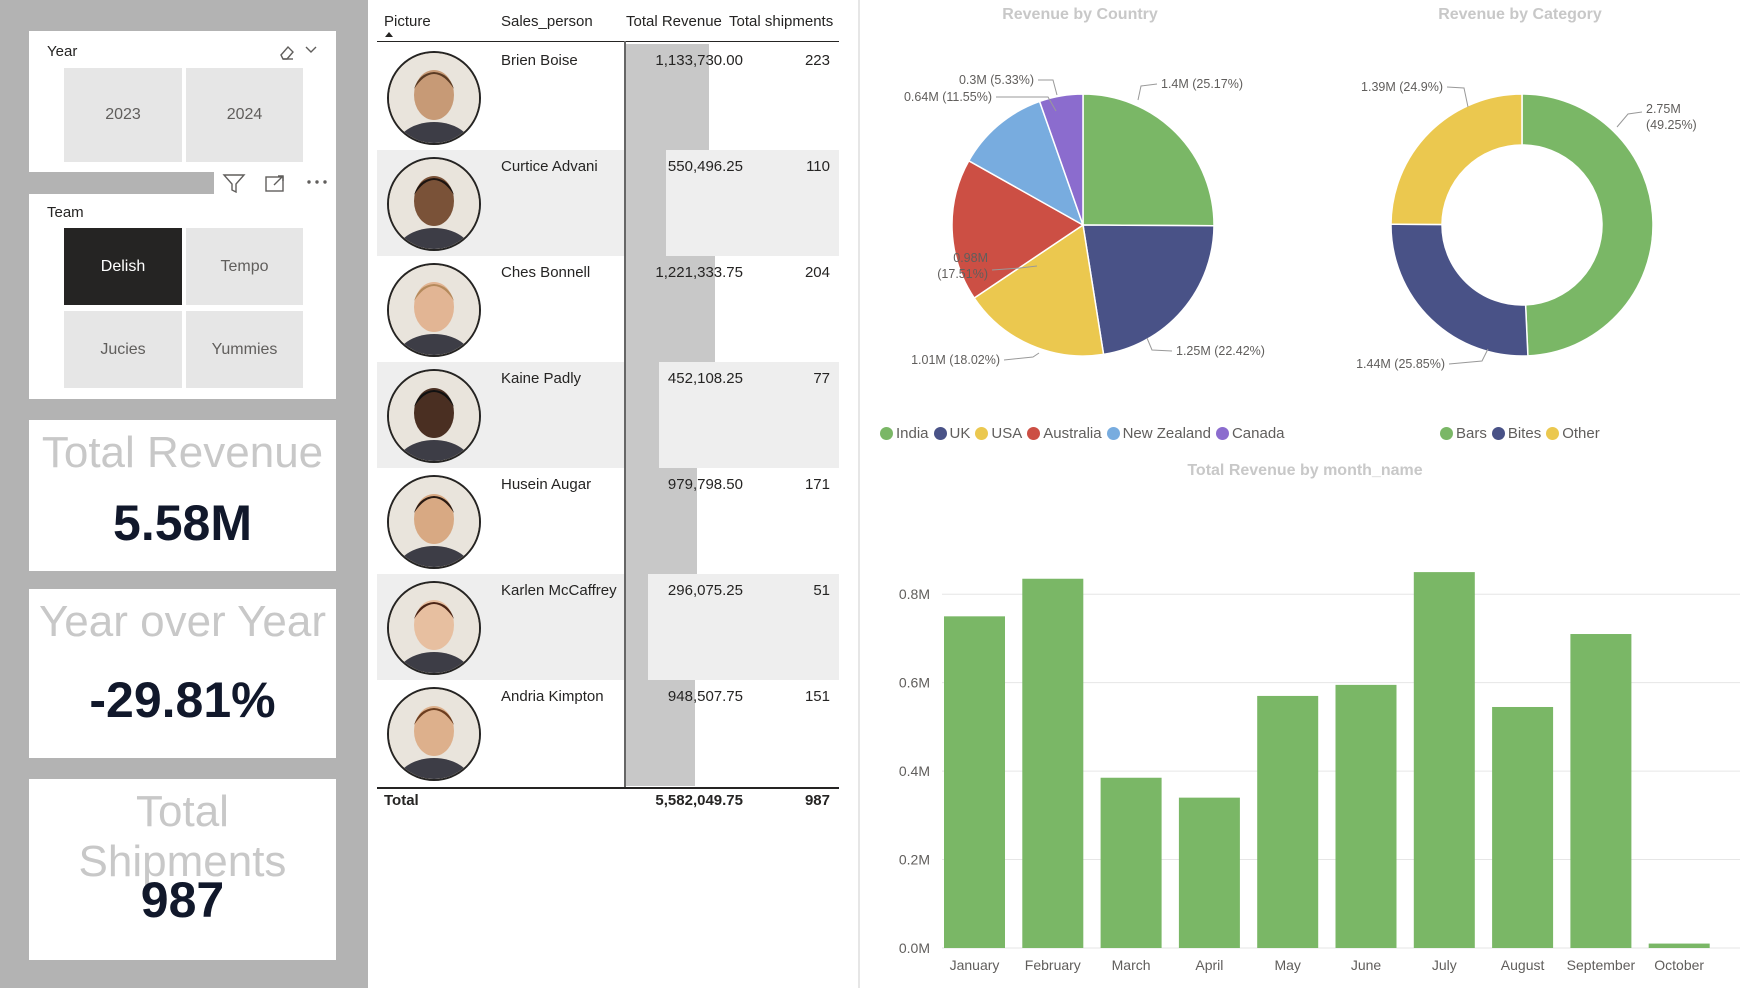 Image resolution: width=1753 pixels, height=988 pixels. What do you see at coordinates (389, 34) in the screenshot?
I see `sort-ascending-icon` at bounding box center [389, 34].